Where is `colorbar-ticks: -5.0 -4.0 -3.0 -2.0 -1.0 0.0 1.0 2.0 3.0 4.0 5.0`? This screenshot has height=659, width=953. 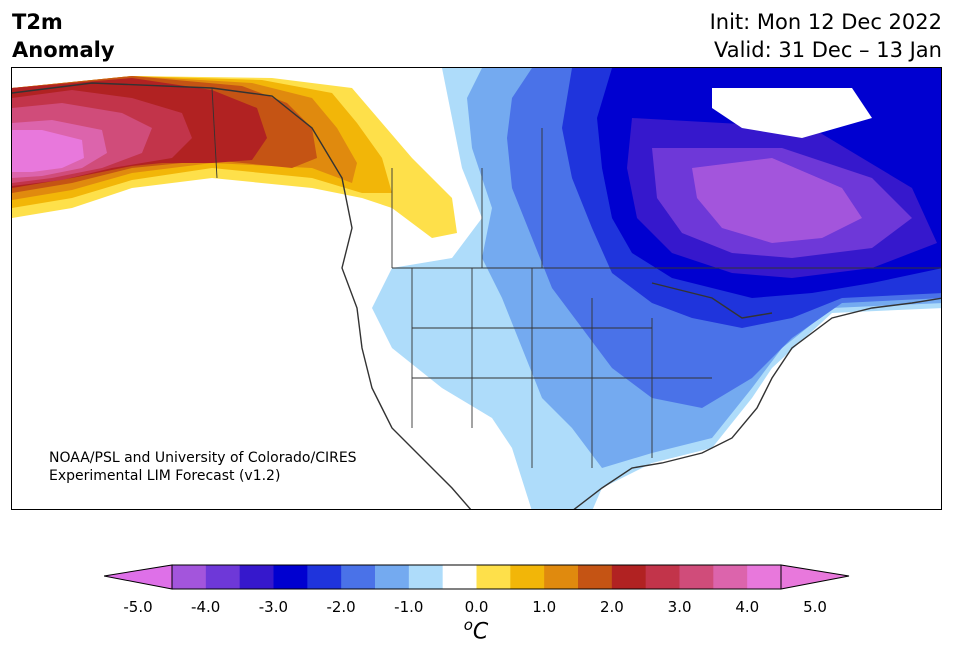
colorbar-ticks: -5.0 -4.0 -3.0 -2.0 -1.0 0.0 1.0 2.0 3.0 4.0 5.0 is located at coordinates (476, 608).